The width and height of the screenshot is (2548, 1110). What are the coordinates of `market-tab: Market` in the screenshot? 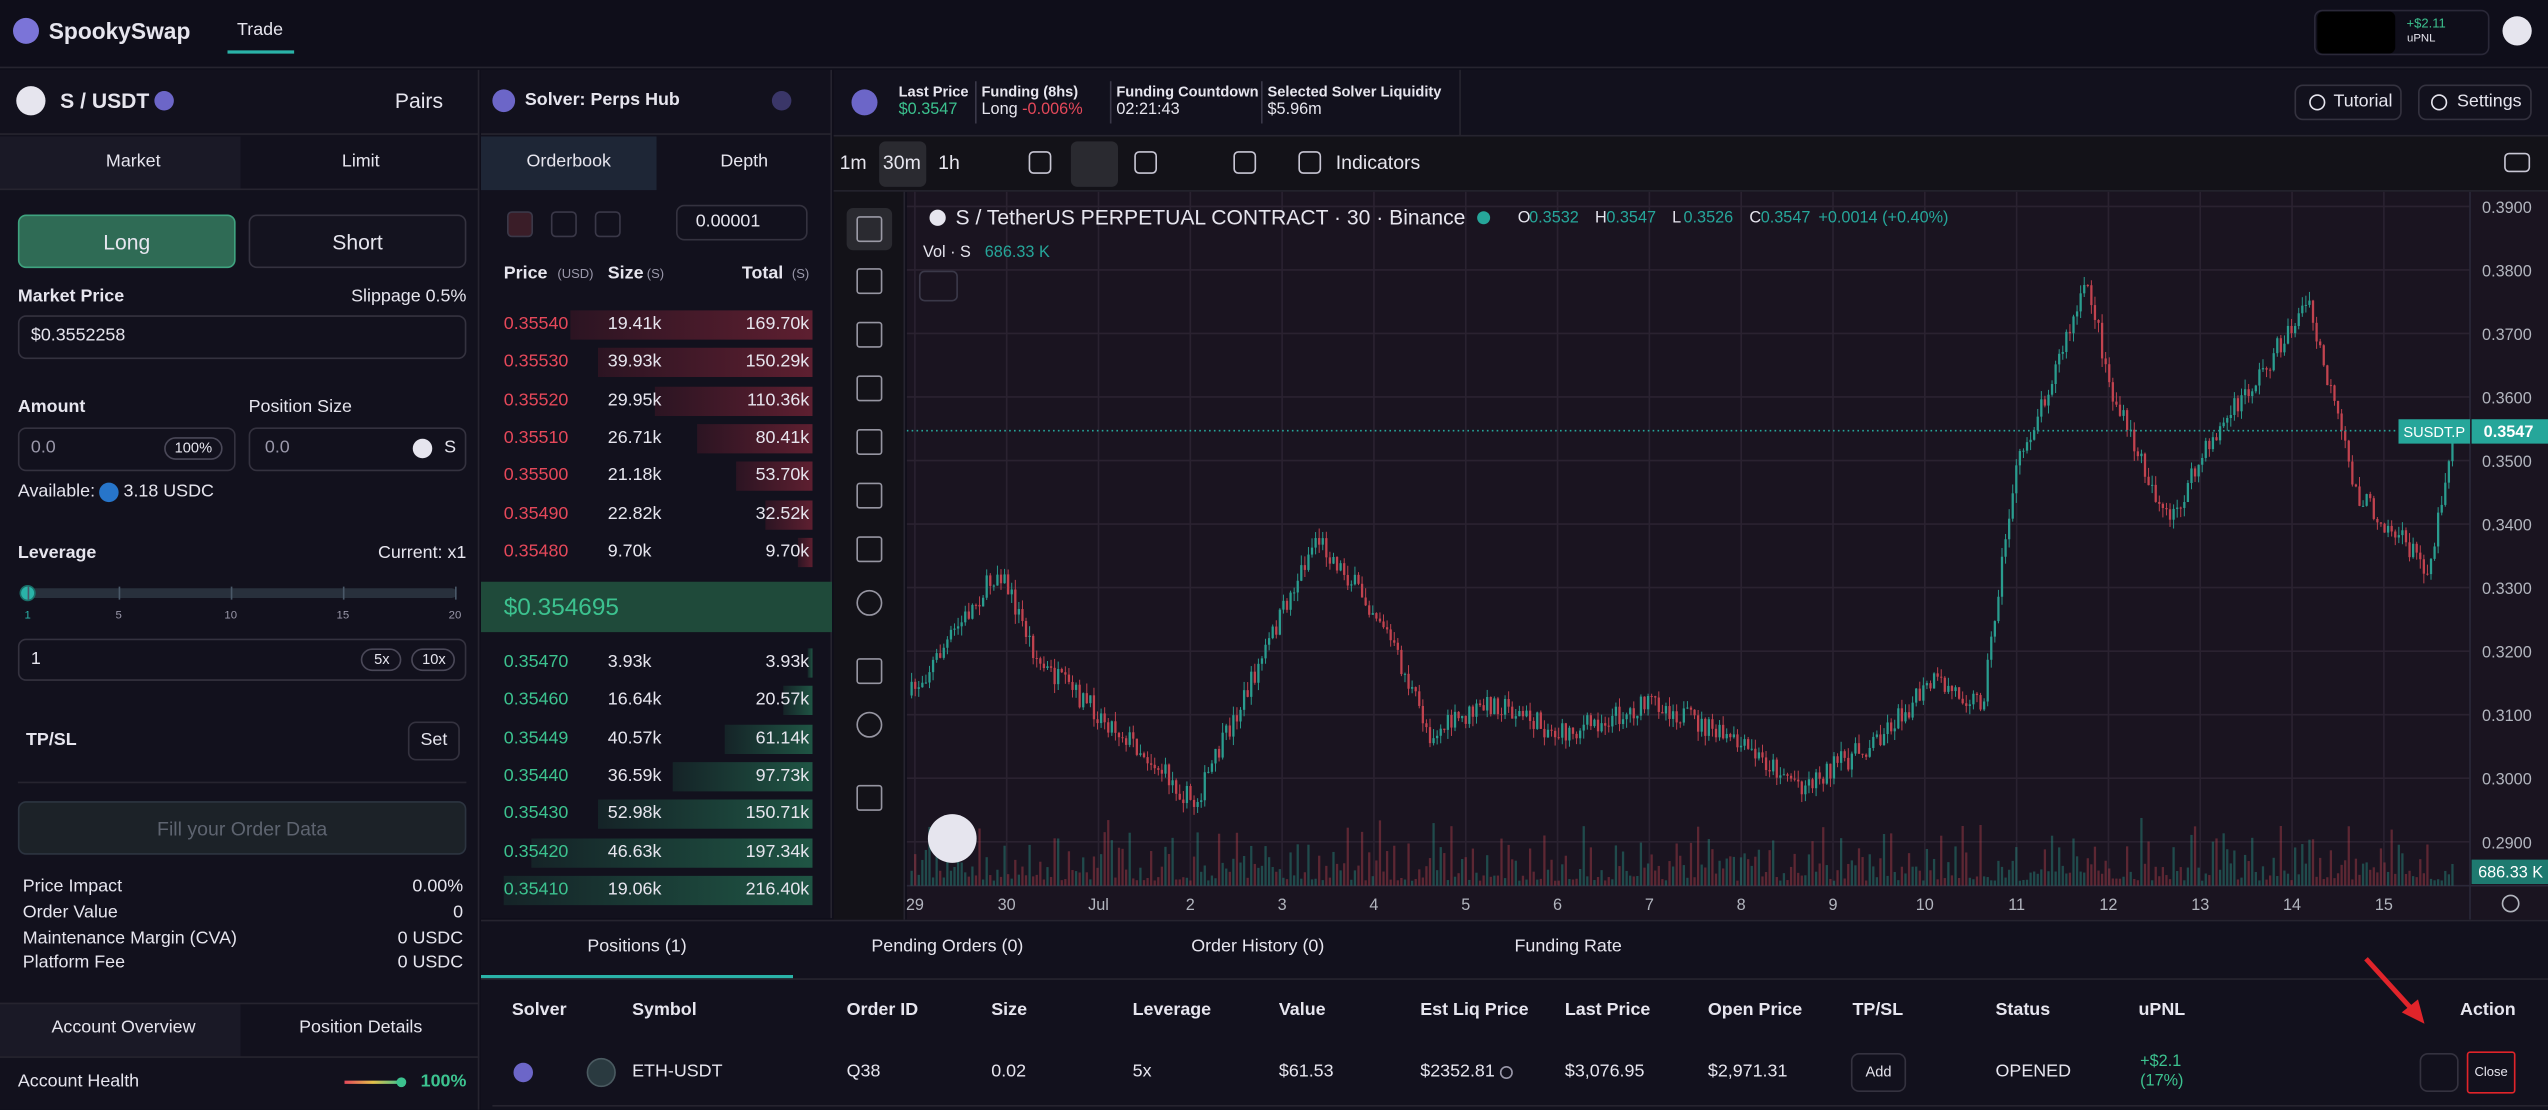 It's located at (133, 161).